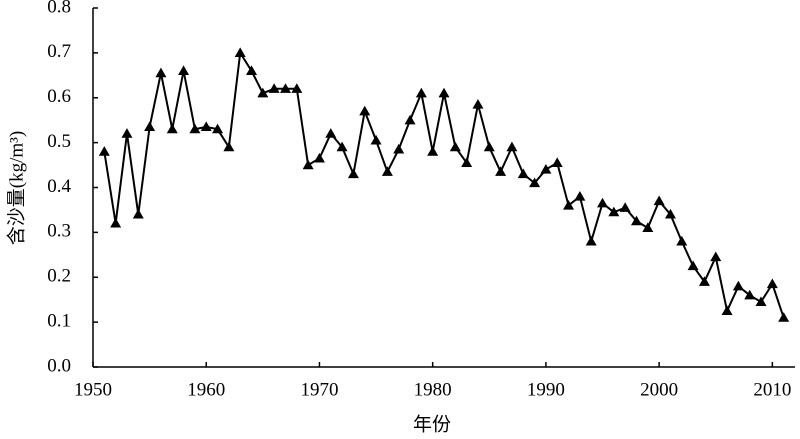  What do you see at coordinates (59, 141) in the screenshot?
I see `y-tick-label: 0.5` at bounding box center [59, 141].